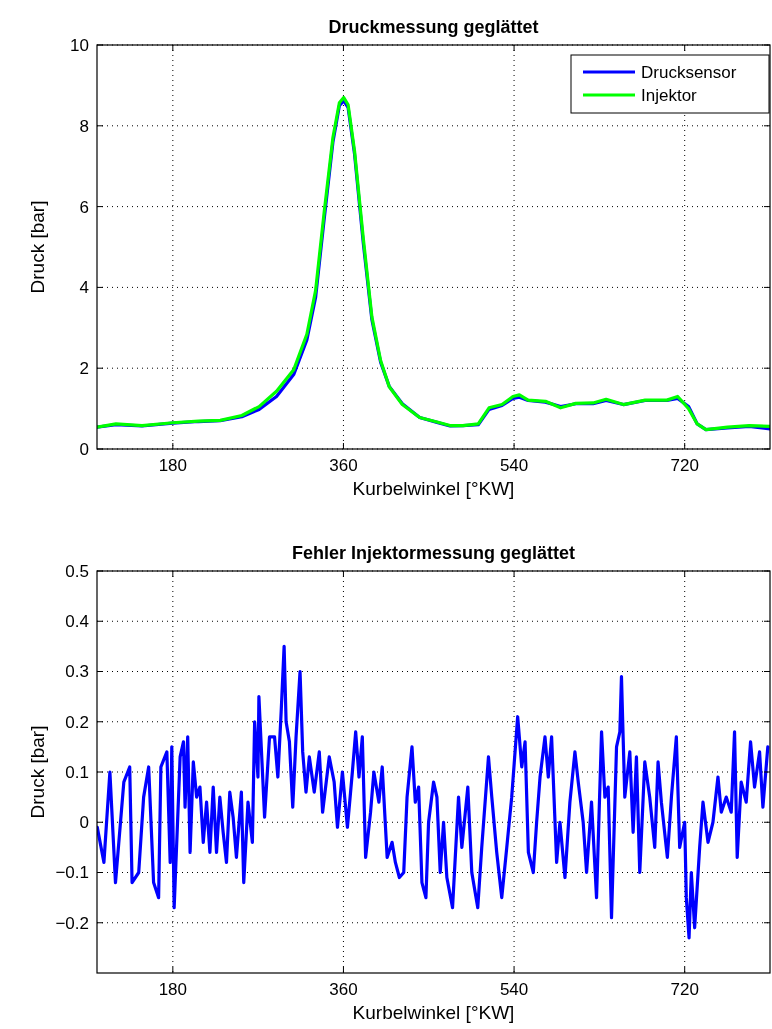  What do you see at coordinates (77, 672) in the screenshot?
I see `y-tick-label: 0.3` at bounding box center [77, 672].